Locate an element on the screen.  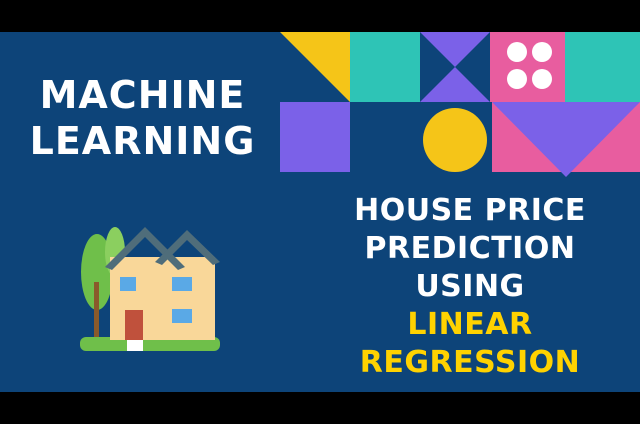
left-title: MACHINE LEARNING is located at coordinates (142, 118).